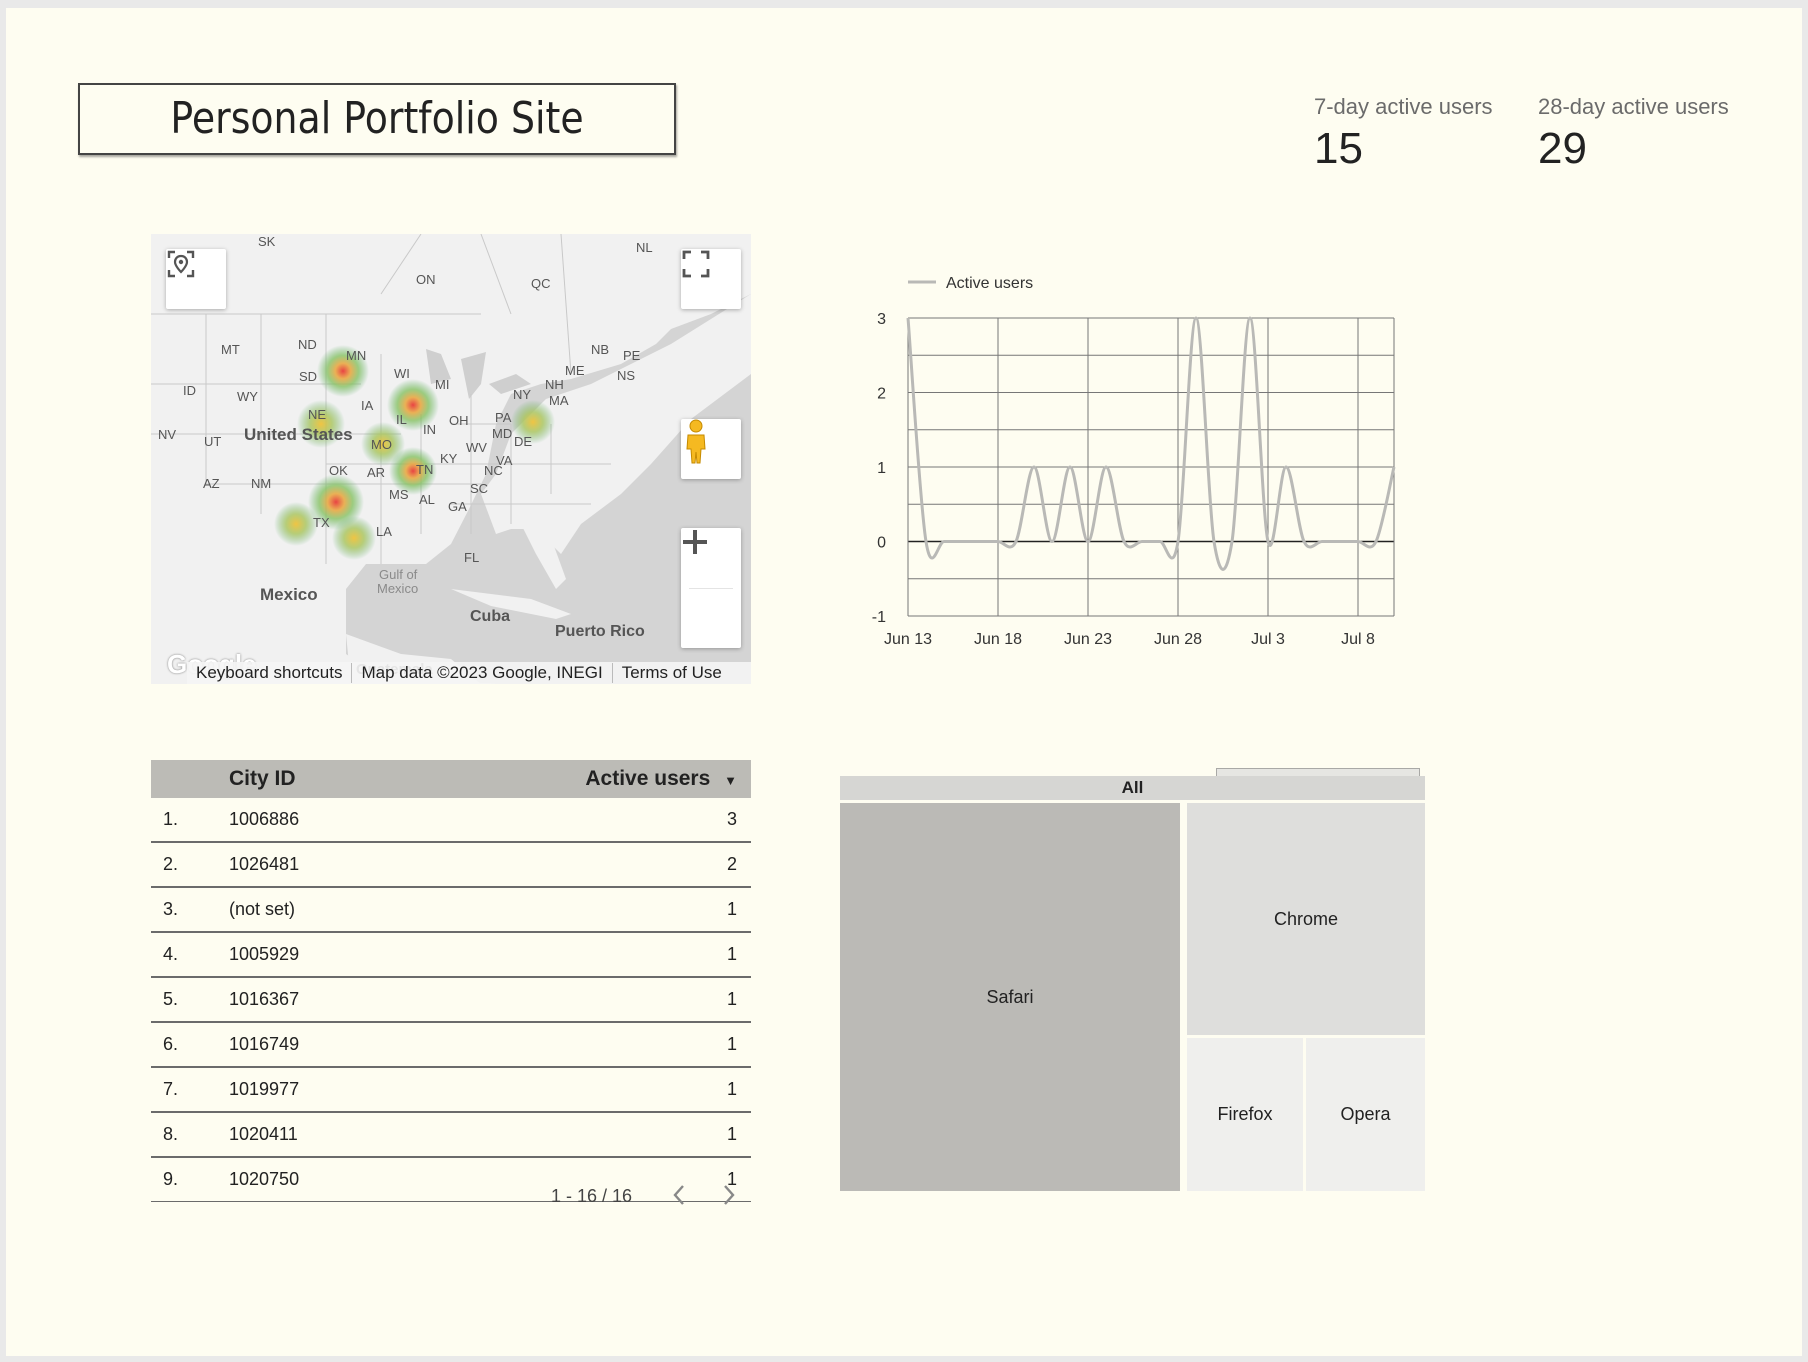 This screenshot has width=1808, height=1362. Describe the element at coordinates (575, 370) in the screenshot. I see `map-label: ME` at that location.